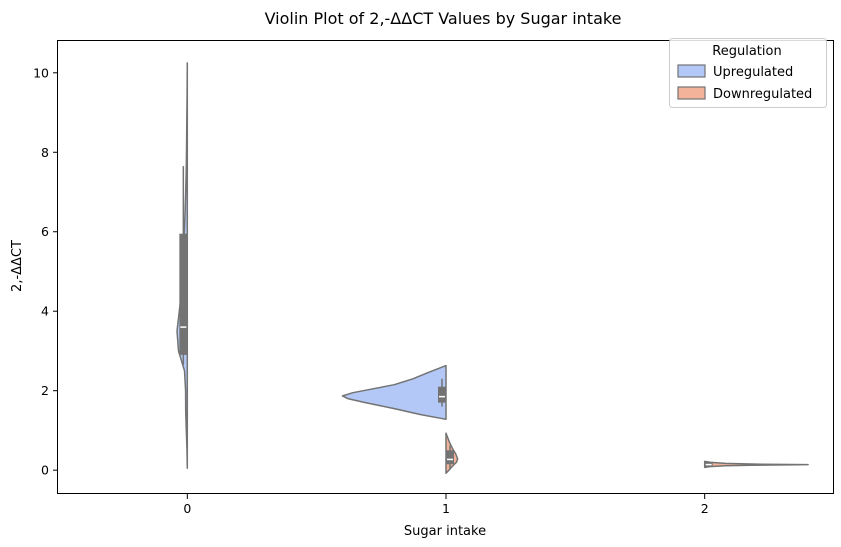 The width and height of the screenshot is (841, 547). I want to click on legend-swatch-upregulated, so click(691, 71).